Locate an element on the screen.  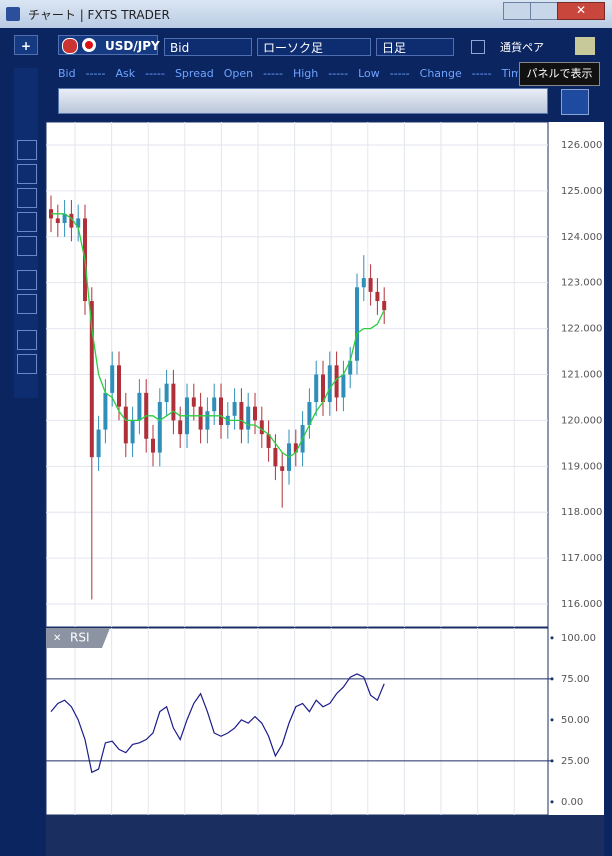
close-button: ✕ is located at coordinates (581, 11).